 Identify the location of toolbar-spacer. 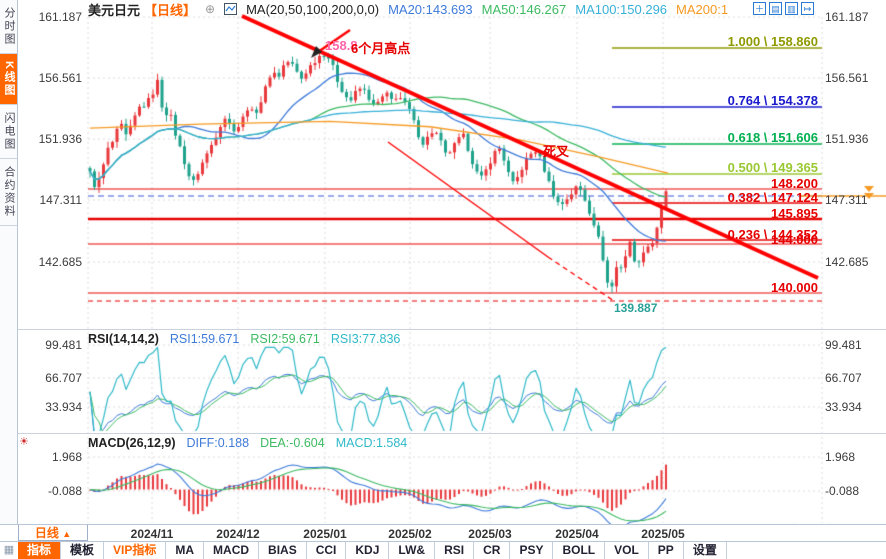
(806, 550).